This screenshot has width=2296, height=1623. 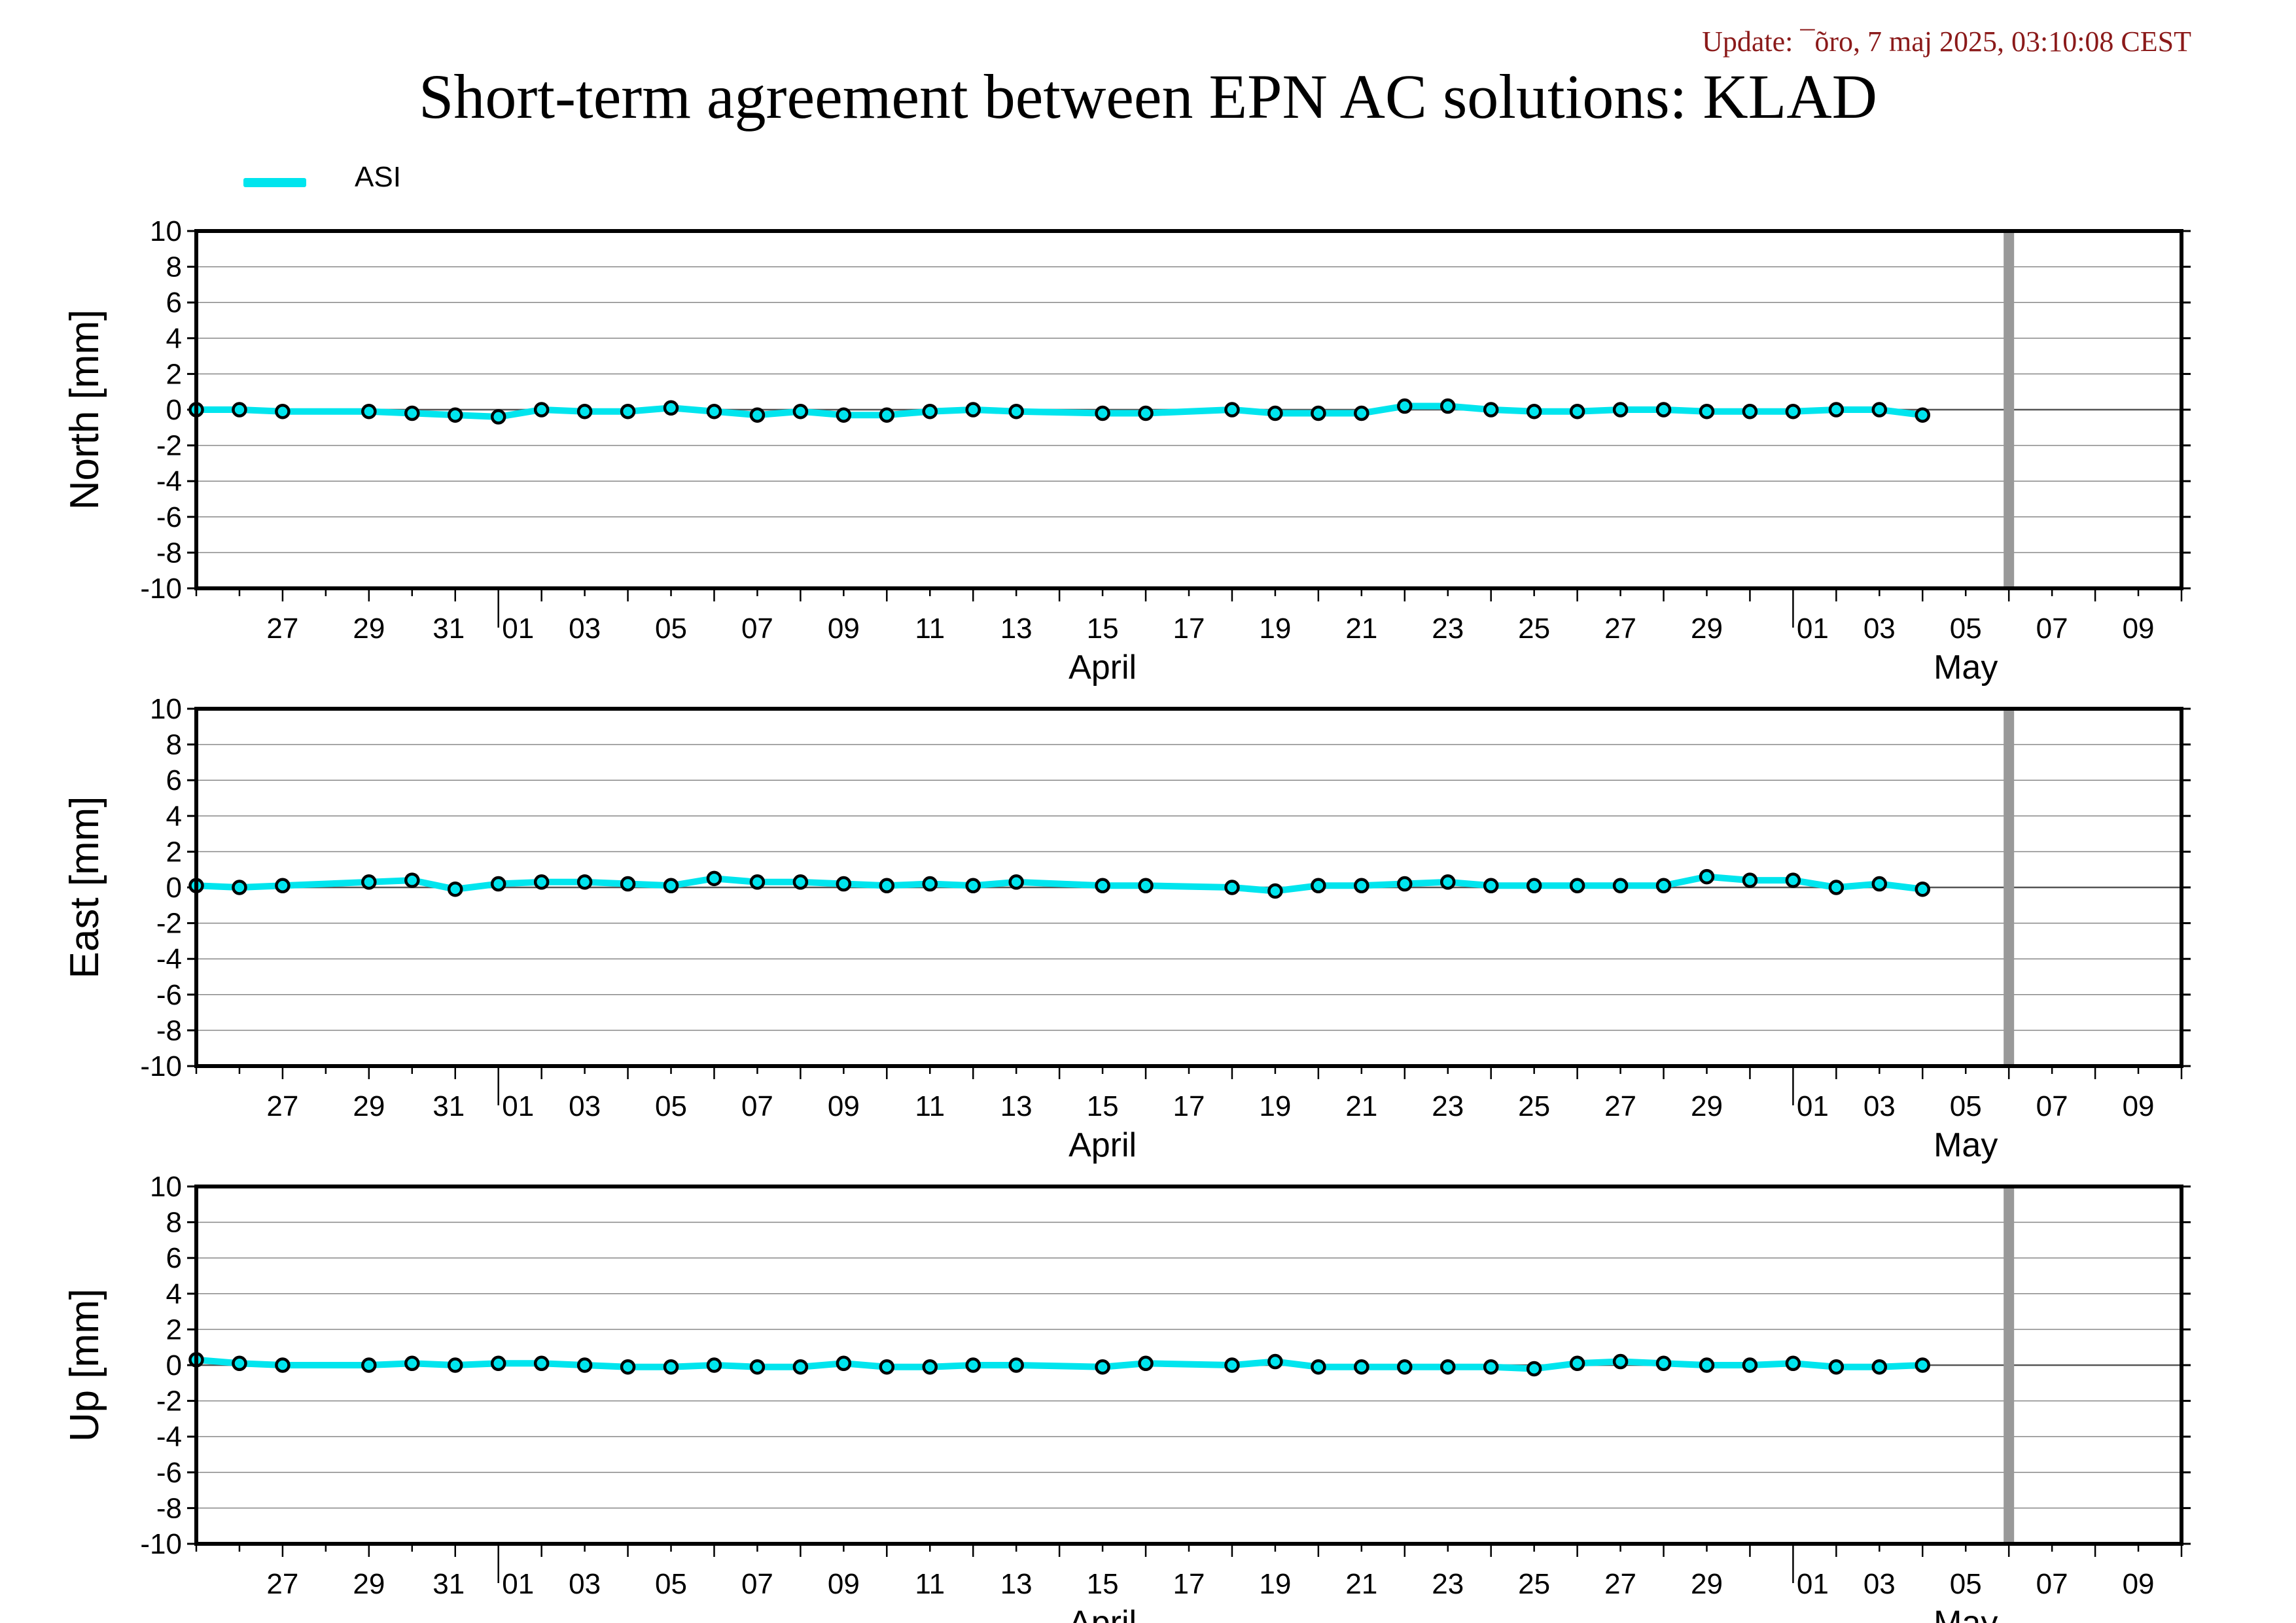 I want to click on y-tick-label: 4, so click(x=174, y=816).